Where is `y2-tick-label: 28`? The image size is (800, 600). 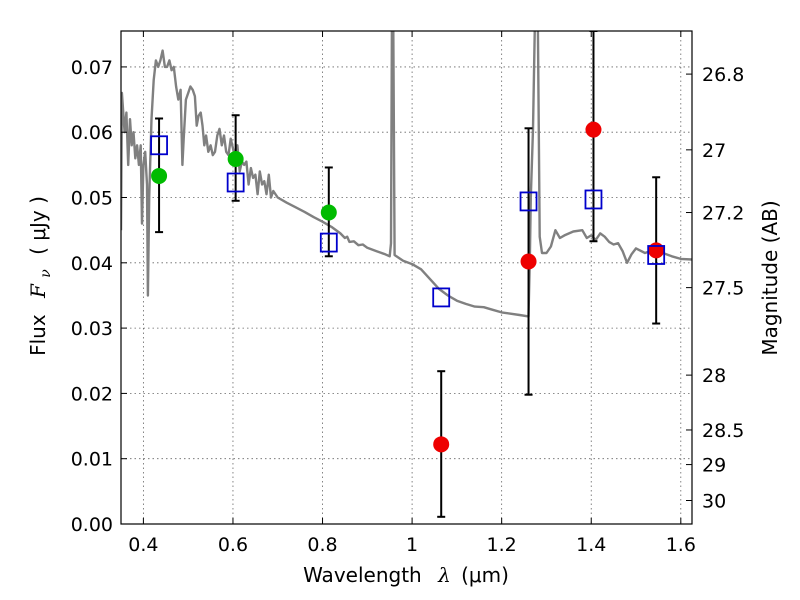
y2-tick-label: 28 is located at coordinates (714, 376).